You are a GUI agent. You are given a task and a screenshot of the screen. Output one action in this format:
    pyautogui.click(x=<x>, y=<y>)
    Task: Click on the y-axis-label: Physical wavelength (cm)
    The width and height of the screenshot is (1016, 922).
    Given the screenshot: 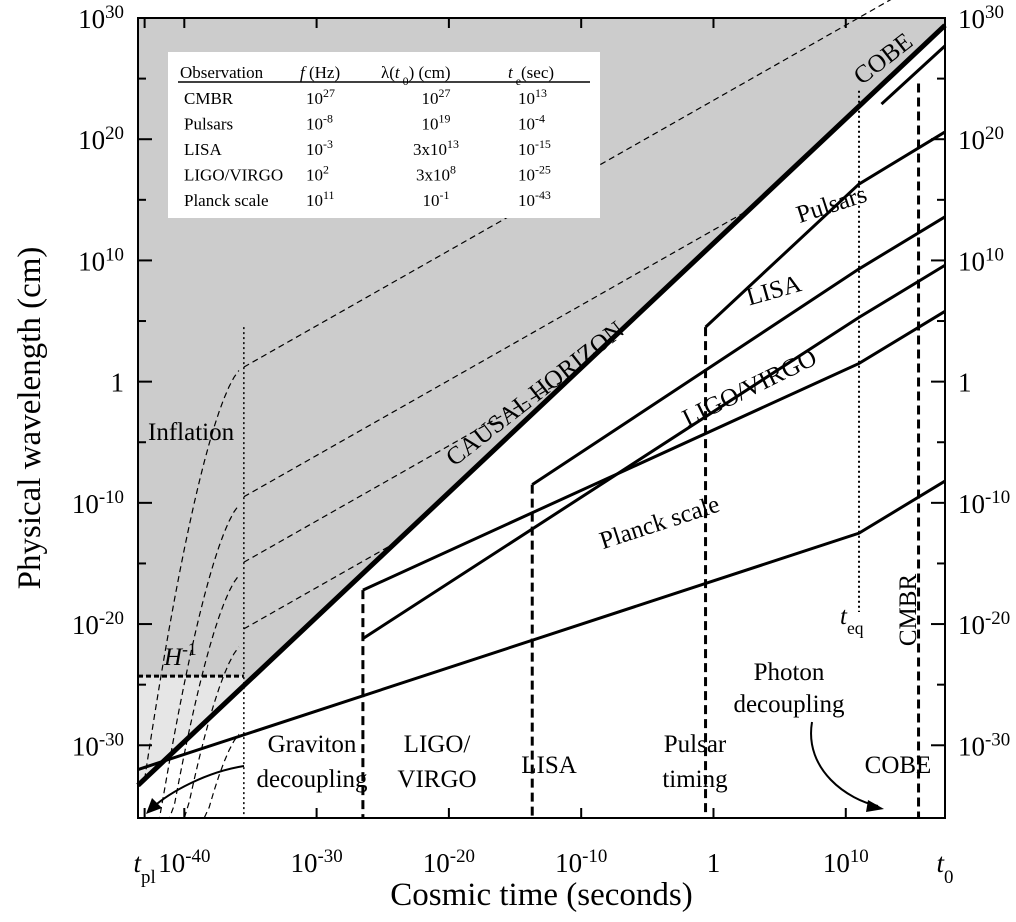 What is the action you would take?
    pyautogui.click(x=30, y=418)
    